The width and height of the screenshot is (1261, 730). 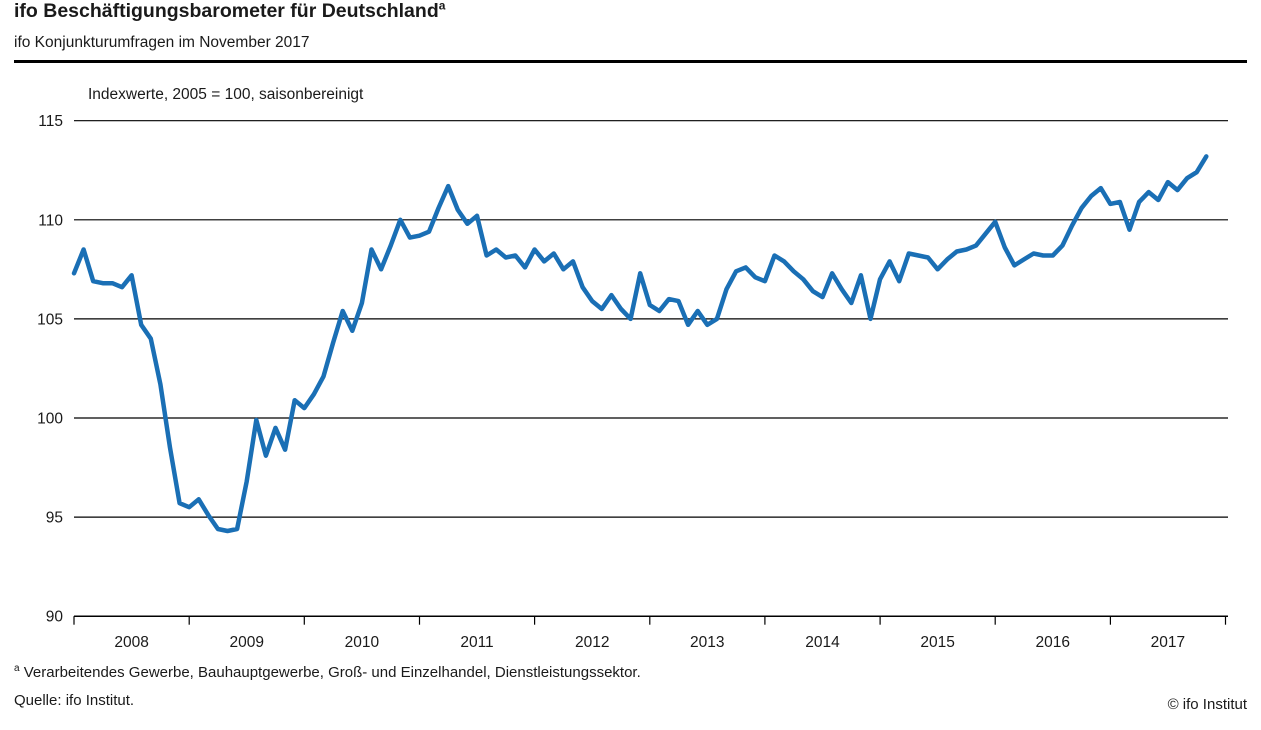 What do you see at coordinates (937, 642) in the screenshot?
I see `x-tick-label-2015: 2015` at bounding box center [937, 642].